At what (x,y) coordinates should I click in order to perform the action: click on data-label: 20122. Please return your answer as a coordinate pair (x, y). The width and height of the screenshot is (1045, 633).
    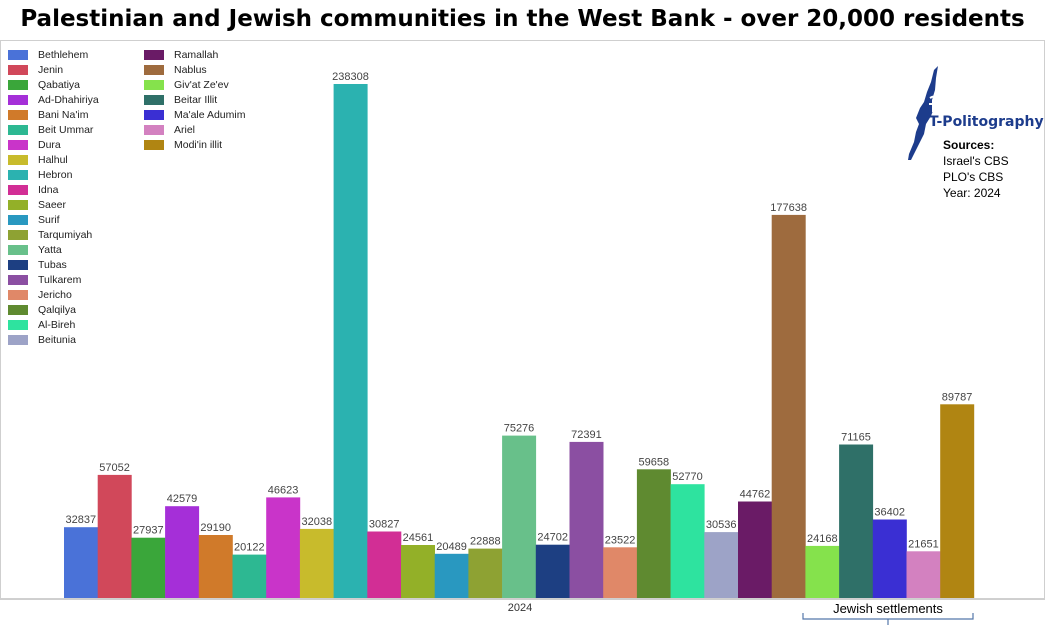
    Looking at the image, I should click on (249, 548).